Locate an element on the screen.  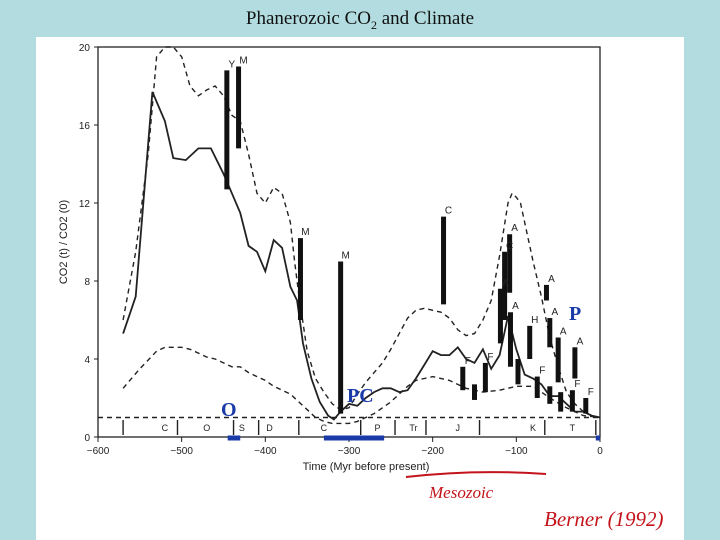
period-label: K is located at coordinates (533, 428).